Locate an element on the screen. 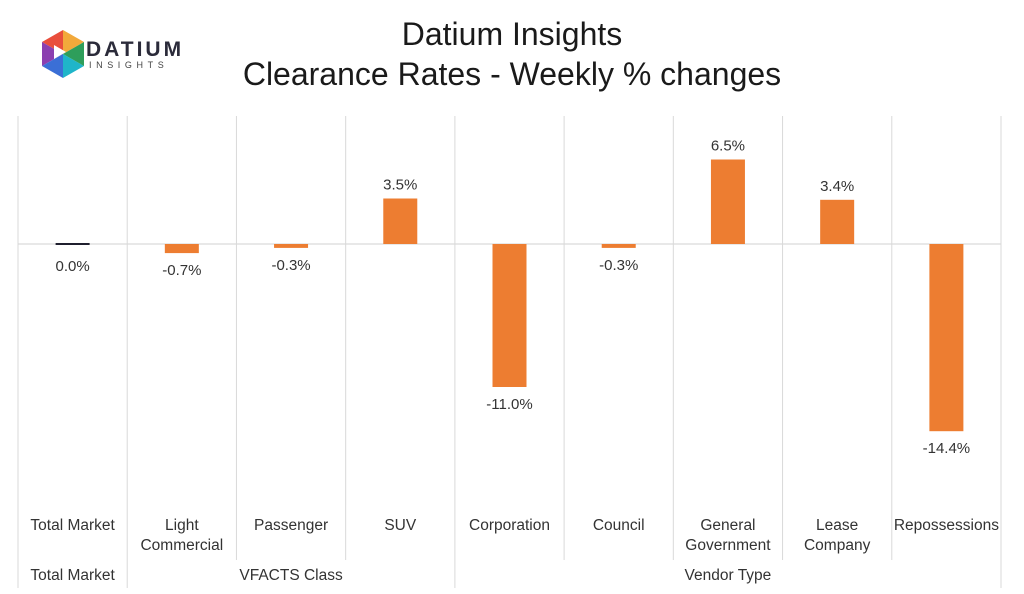 Image resolution: width=1024 pixels, height=594 pixels. group-label: Vendor Type is located at coordinates (728, 575).